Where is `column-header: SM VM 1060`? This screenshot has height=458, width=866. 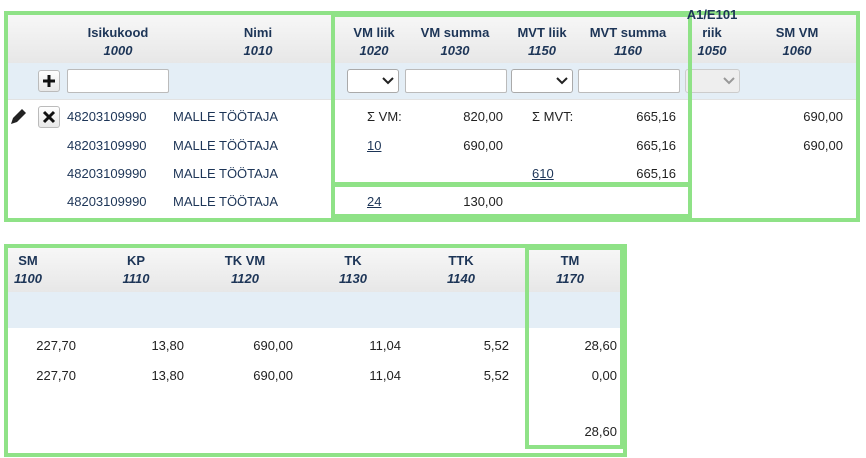
column-header: SM VM 1060 is located at coordinates (797, 37).